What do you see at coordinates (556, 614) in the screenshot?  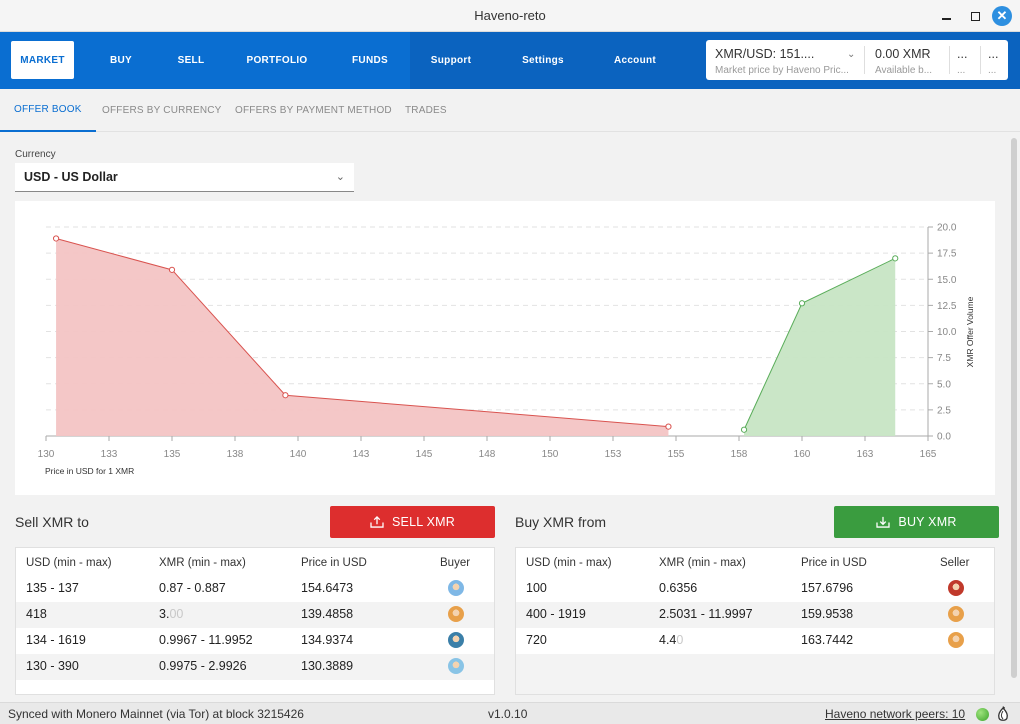 I see `usd-range-cell: 400 - 1919` at bounding box center [556, 614].